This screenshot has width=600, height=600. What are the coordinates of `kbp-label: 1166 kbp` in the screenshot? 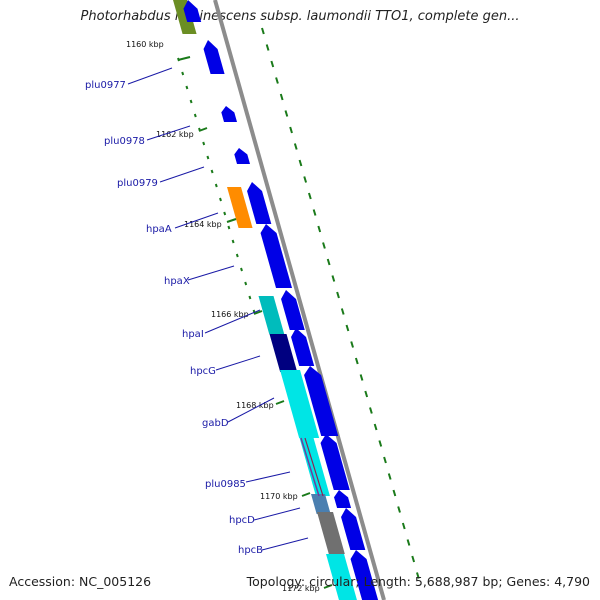 It's located at (230, 314).